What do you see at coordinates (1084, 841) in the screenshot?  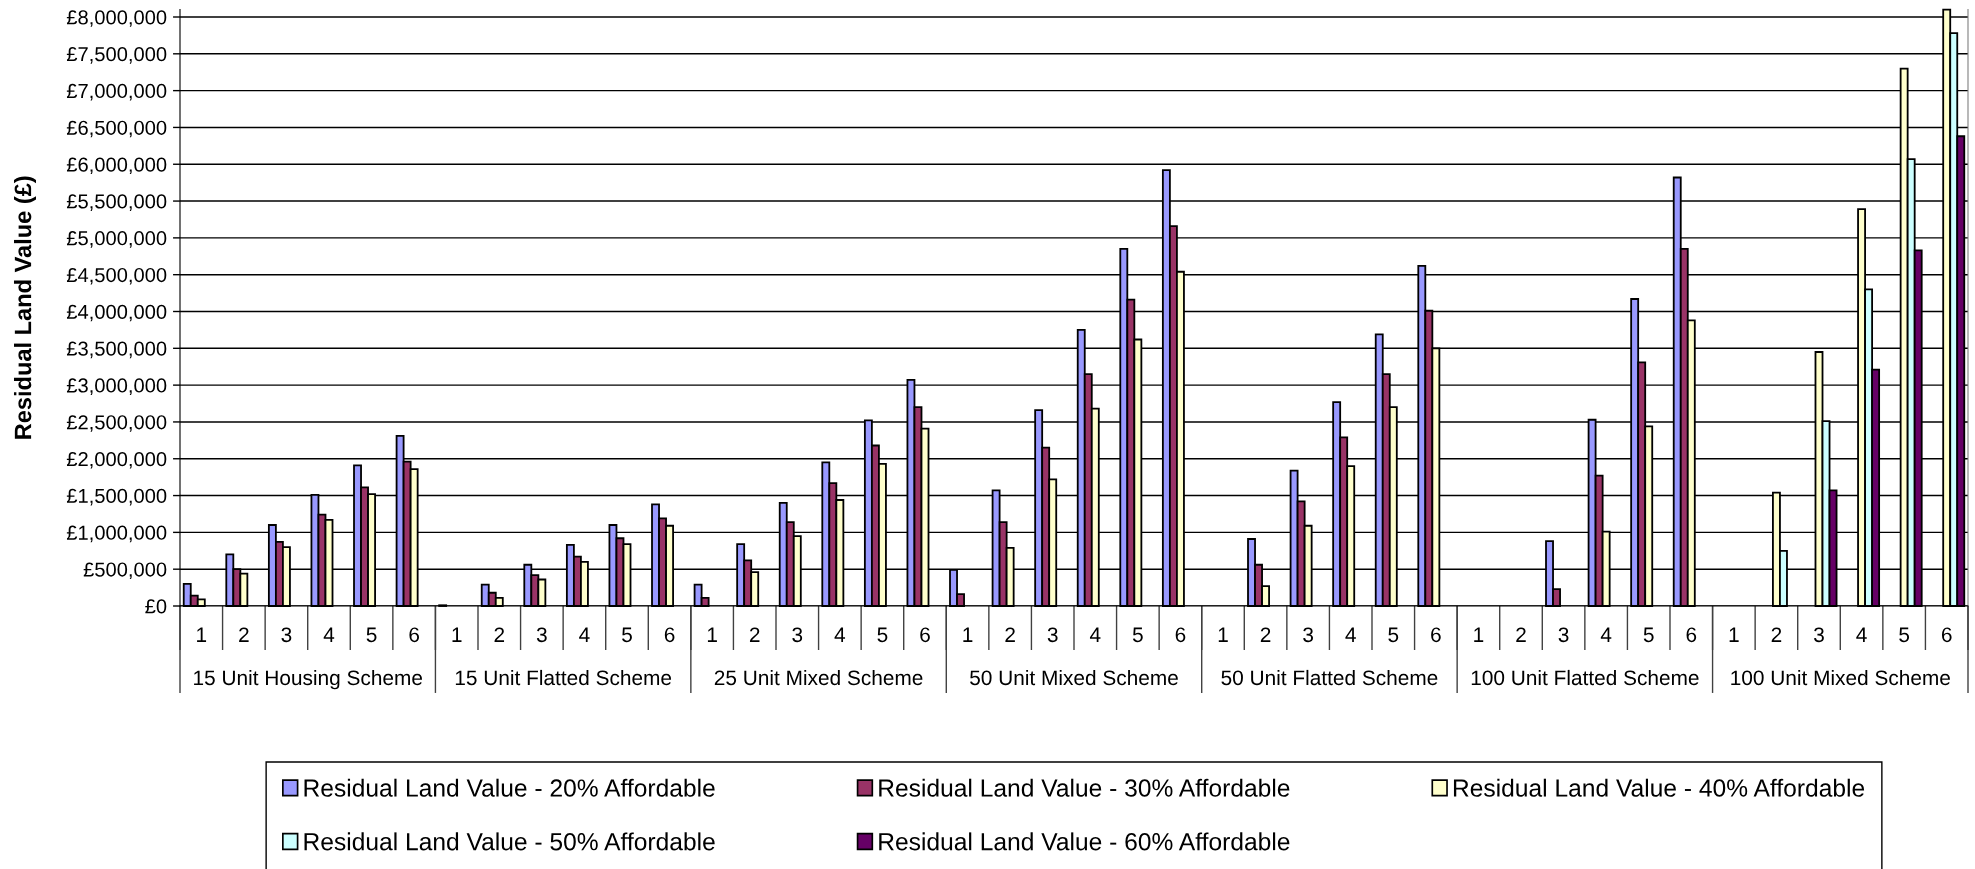 I see `legend-label: Residual Land Value - 60% Affordable` at bounding box center [1084, 841].